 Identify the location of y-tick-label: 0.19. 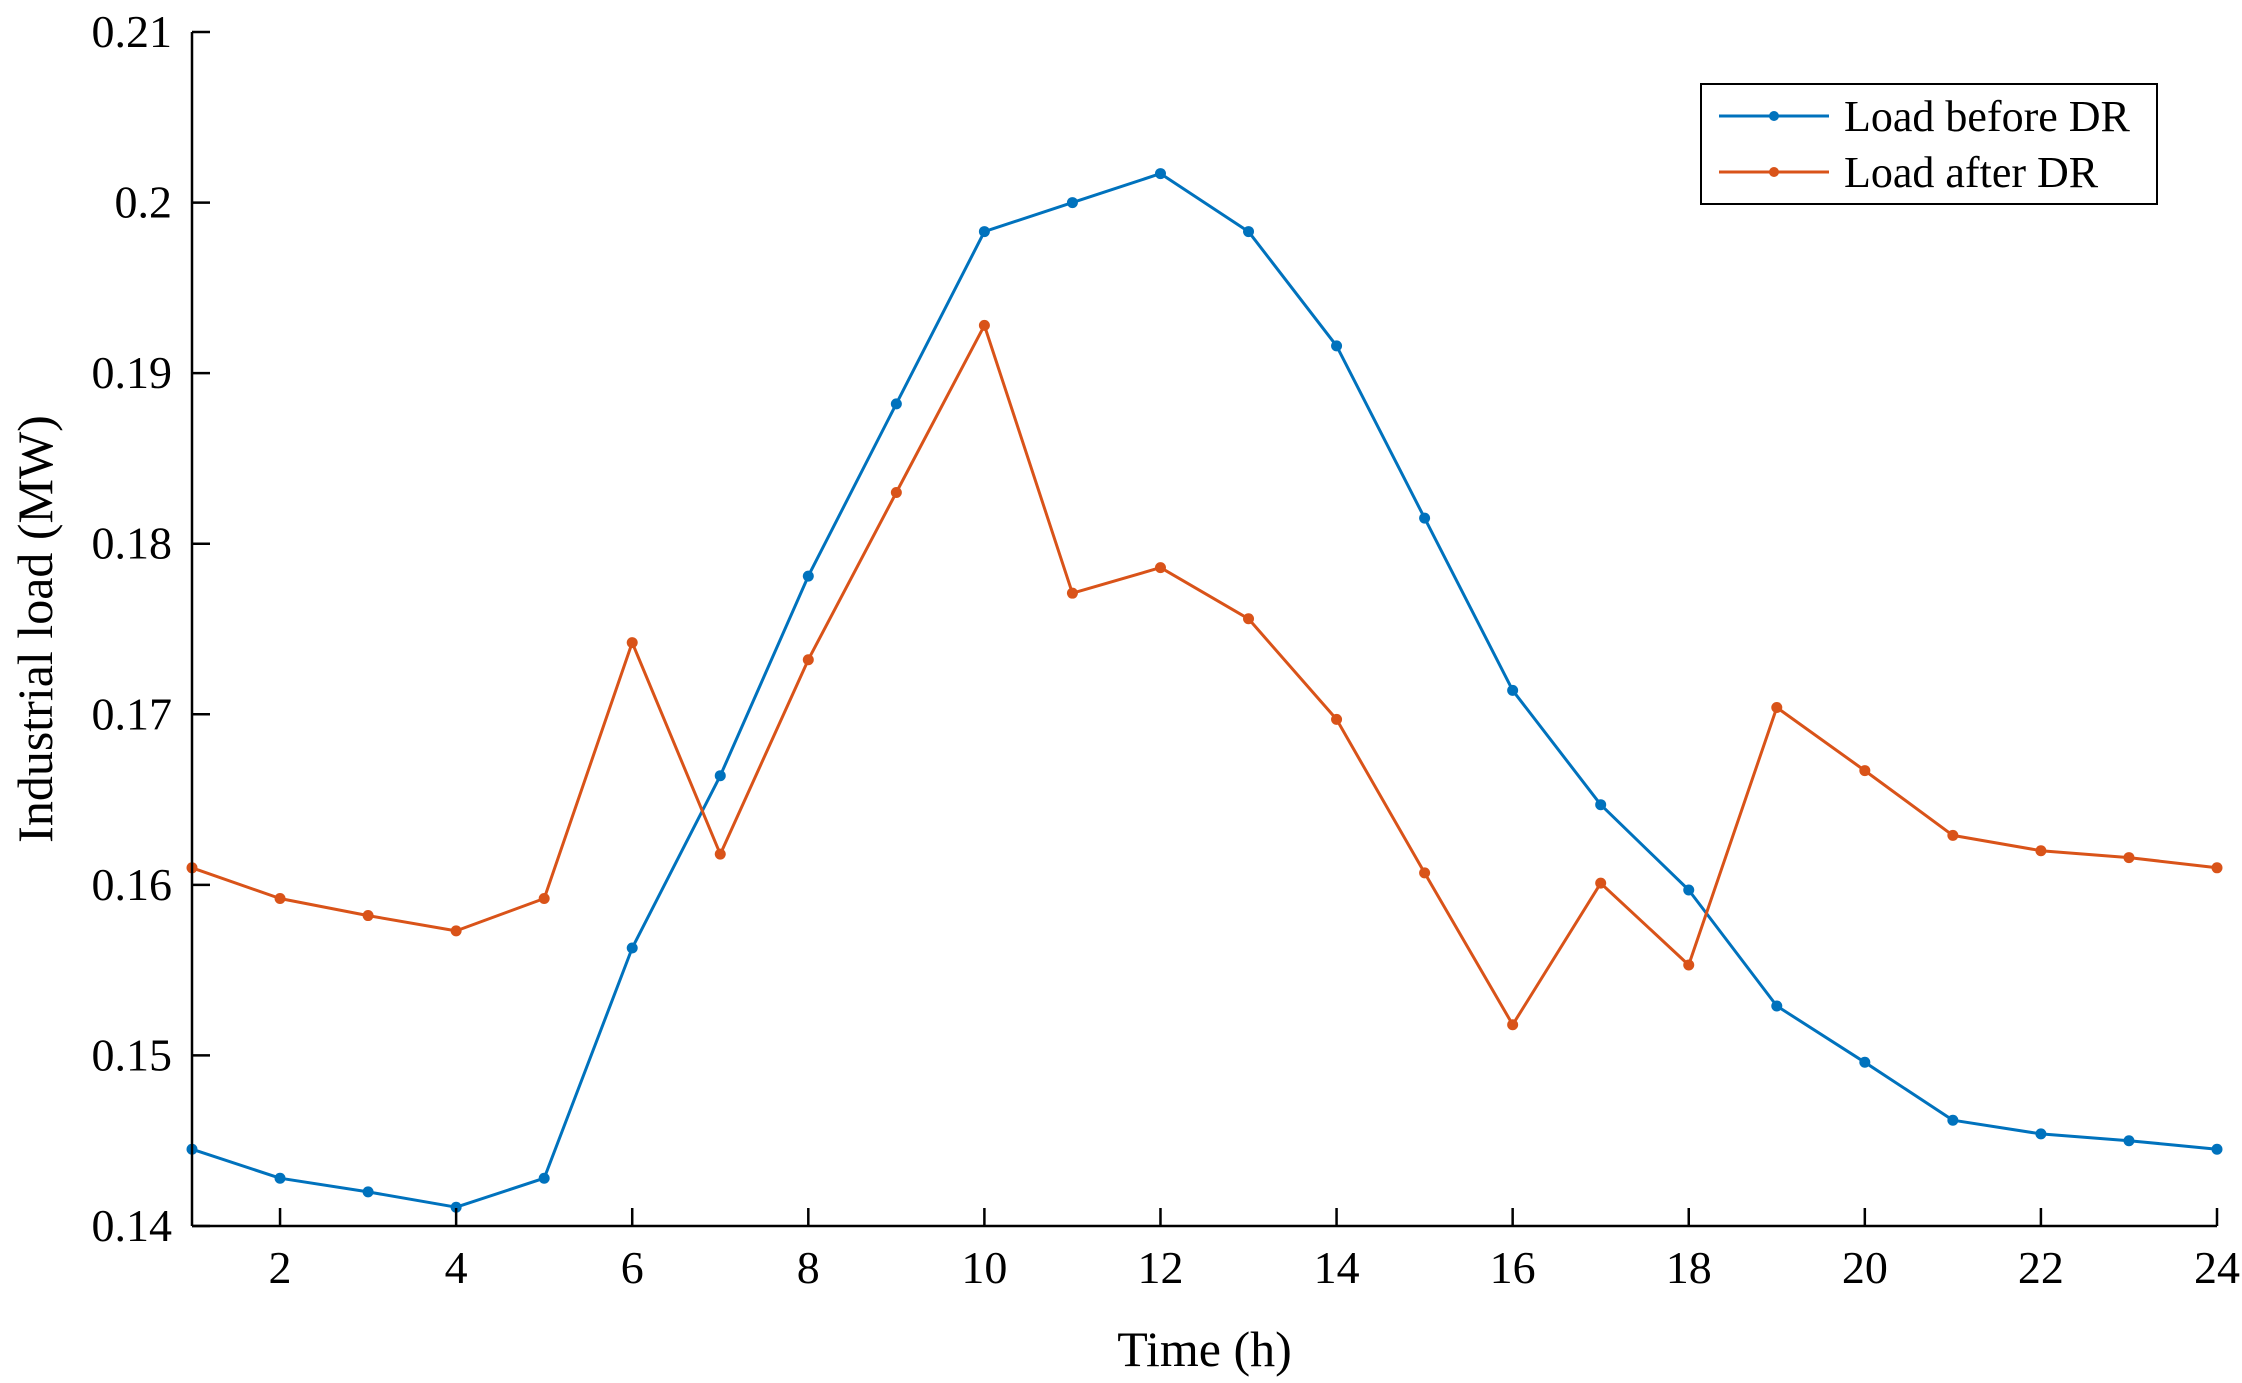
(132, 372).